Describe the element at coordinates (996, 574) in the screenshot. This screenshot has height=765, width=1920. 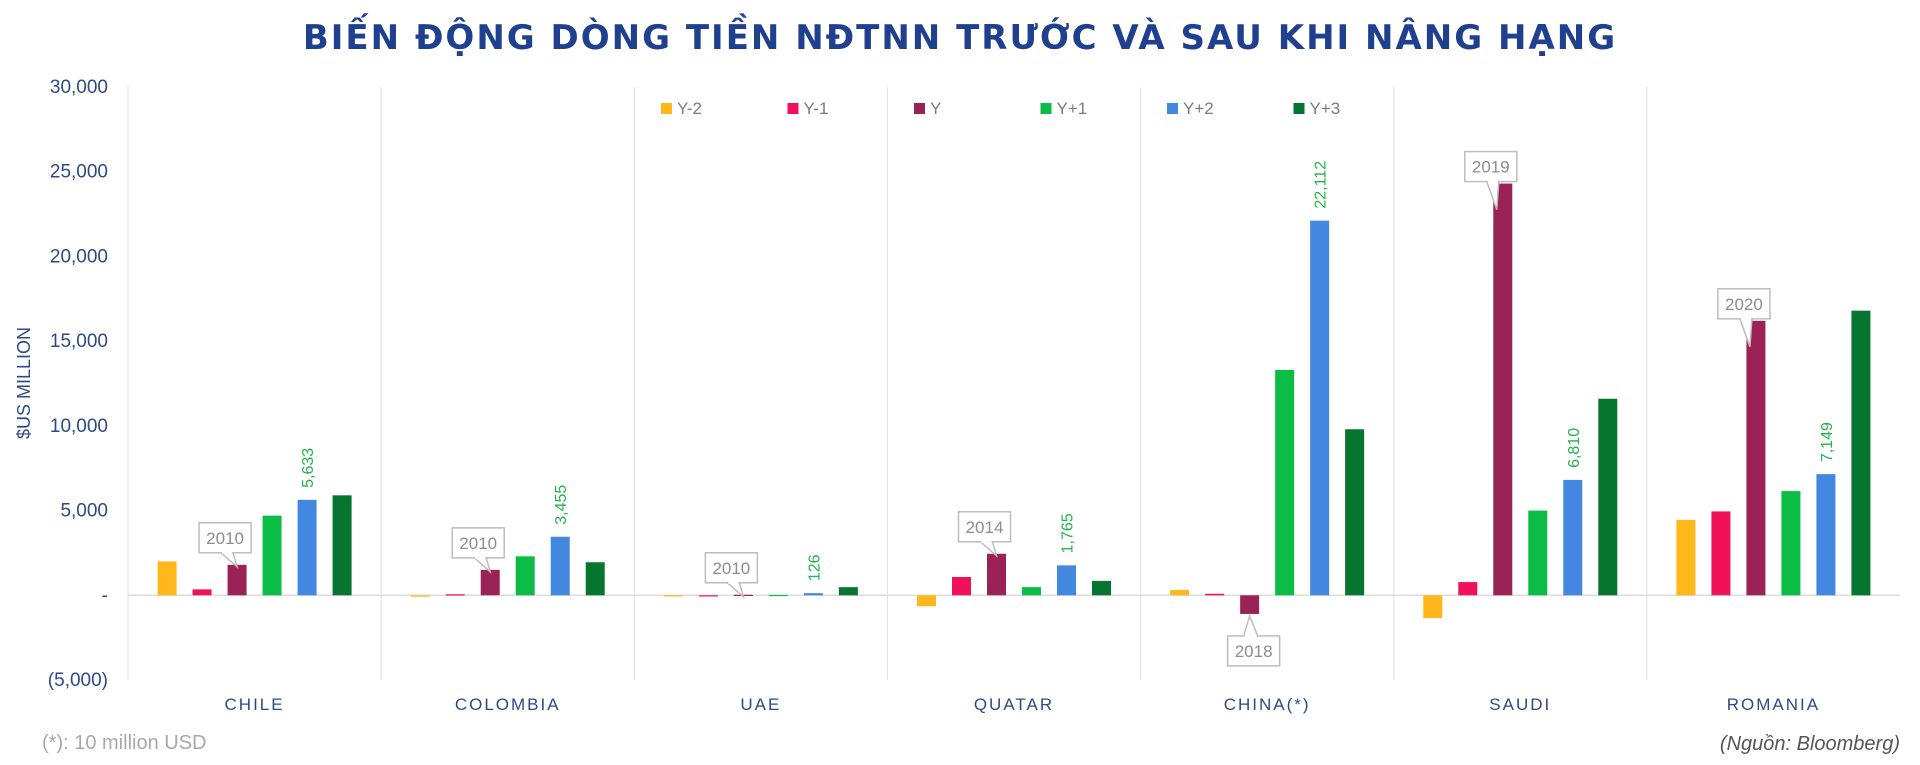
I see `bar-quatar-y` at that location.